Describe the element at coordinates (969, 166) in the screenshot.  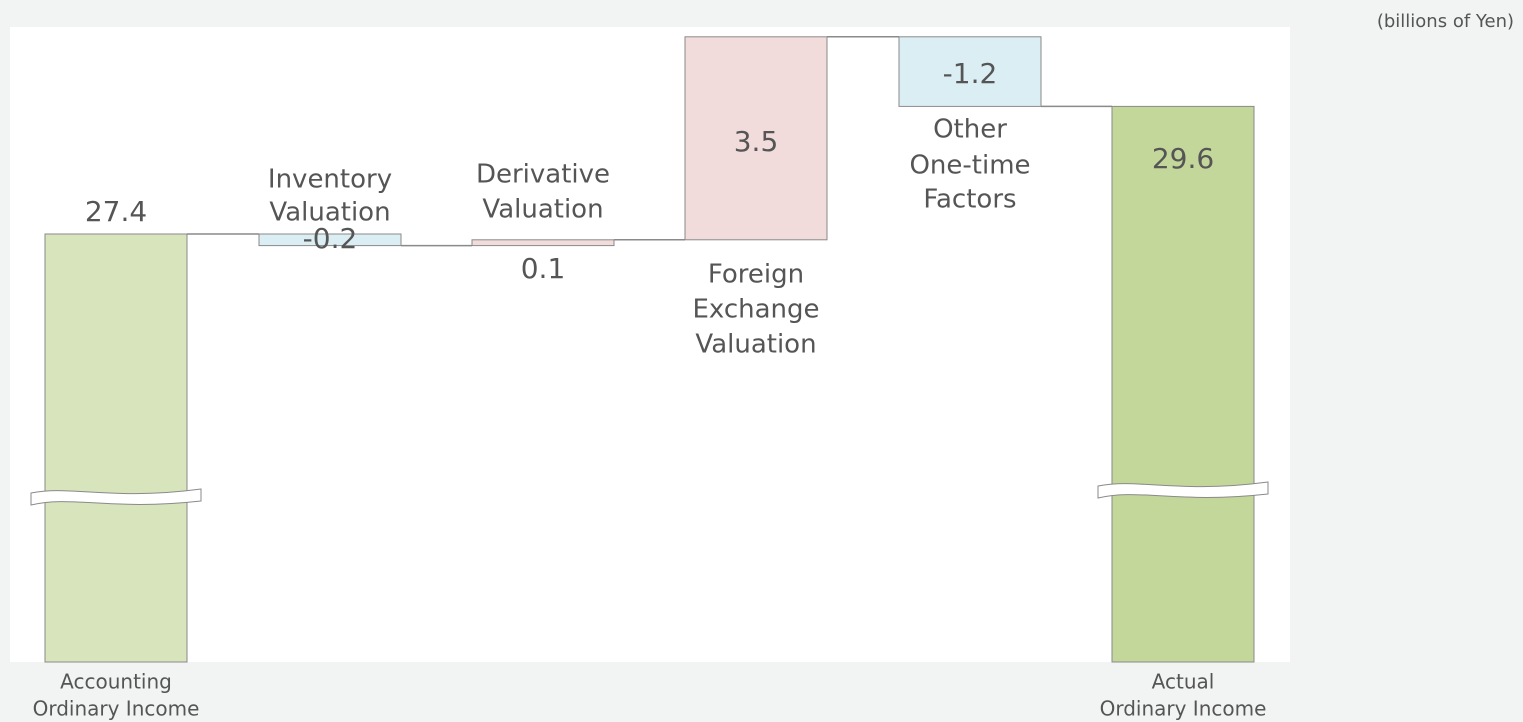
I see `category-label: One-time` at that location.